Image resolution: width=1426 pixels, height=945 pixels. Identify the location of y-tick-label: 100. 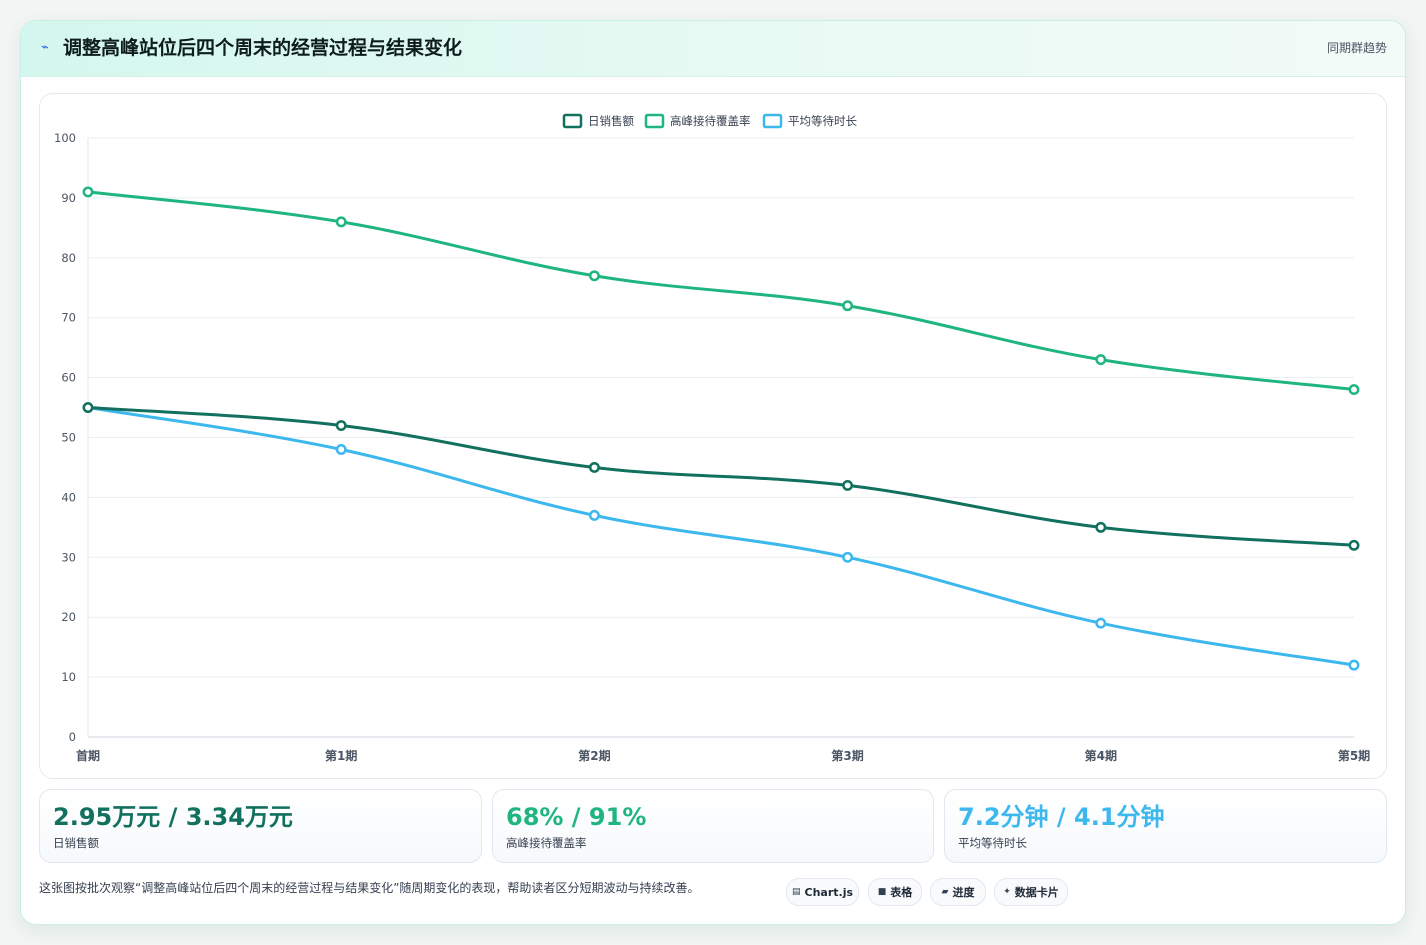
(65, 138).